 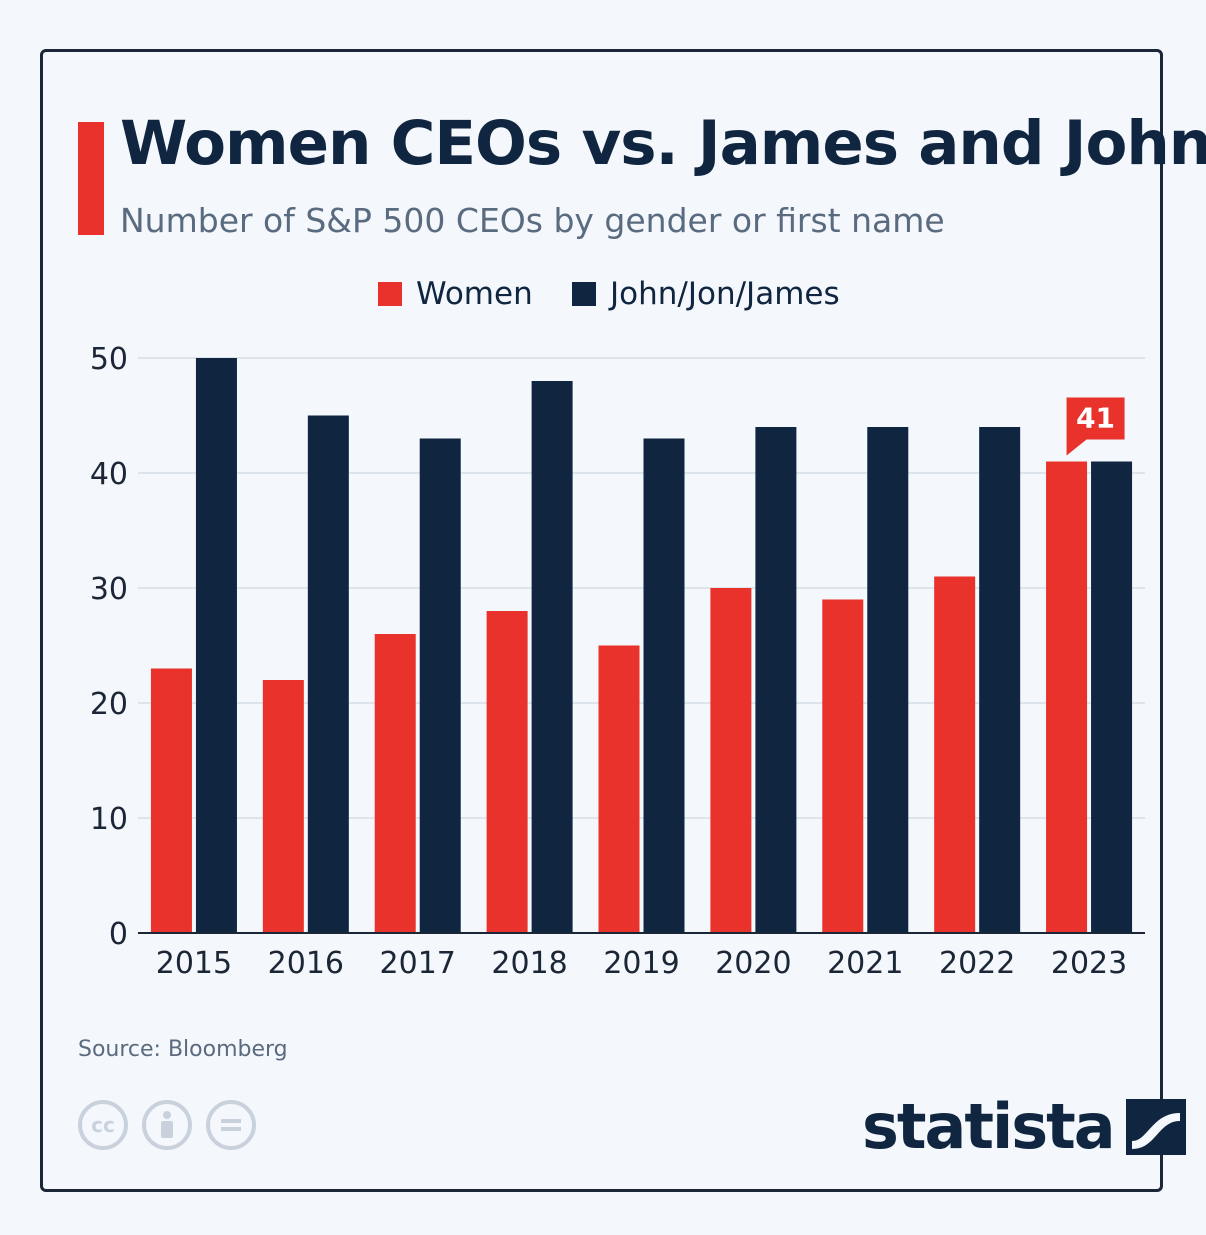 I want to click on bar-john-jon-james-2015, so click(x=216, y=645).